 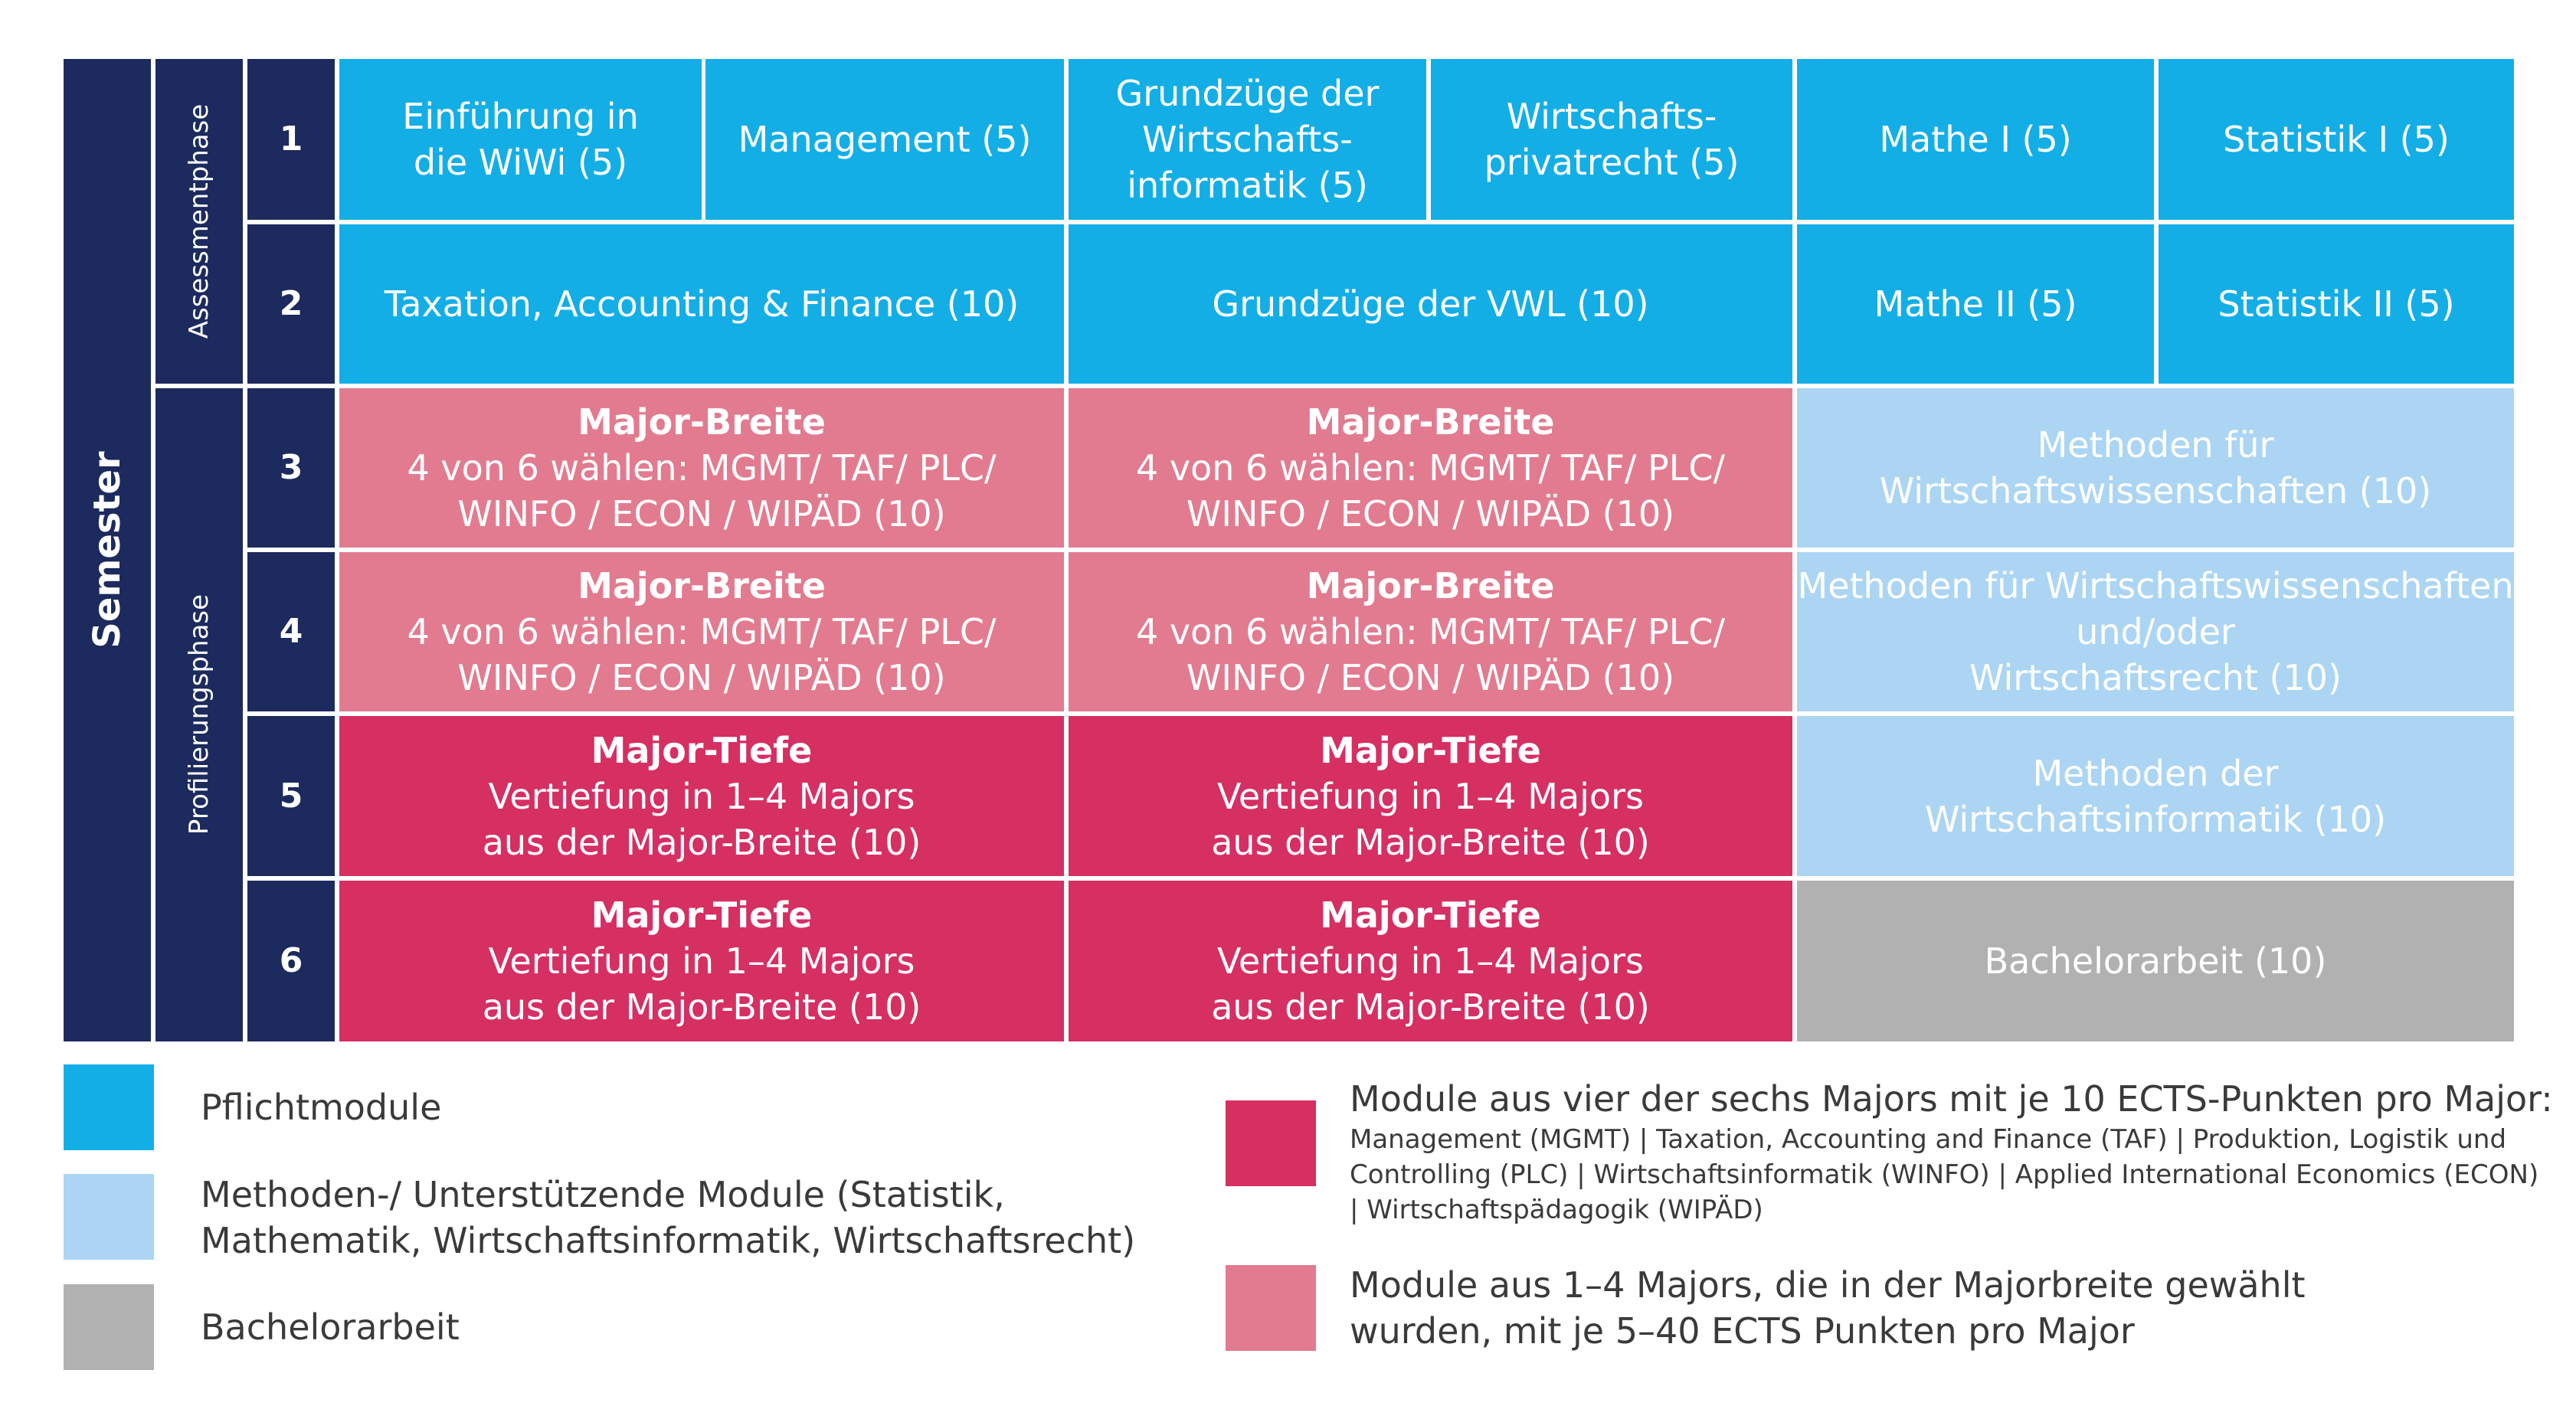 I want to click on assessment-phase-column, so click(x=199, y=221).